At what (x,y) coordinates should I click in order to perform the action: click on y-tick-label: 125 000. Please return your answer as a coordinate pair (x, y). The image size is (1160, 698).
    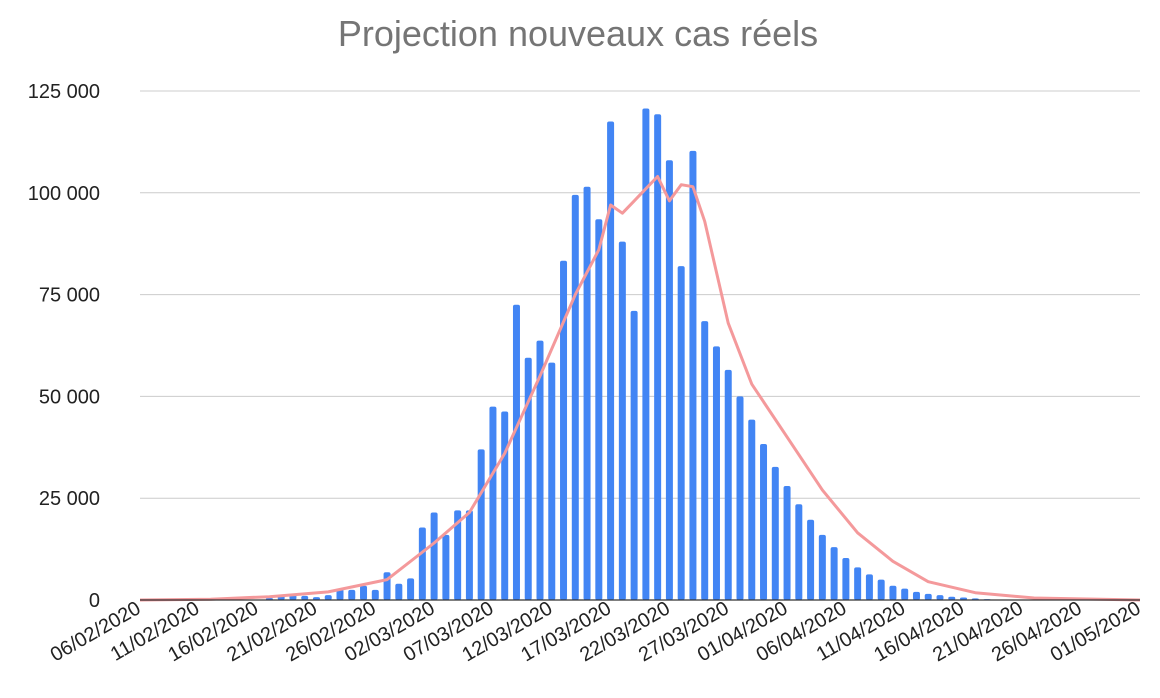
    Looking at the image, I should click on (64, 92).